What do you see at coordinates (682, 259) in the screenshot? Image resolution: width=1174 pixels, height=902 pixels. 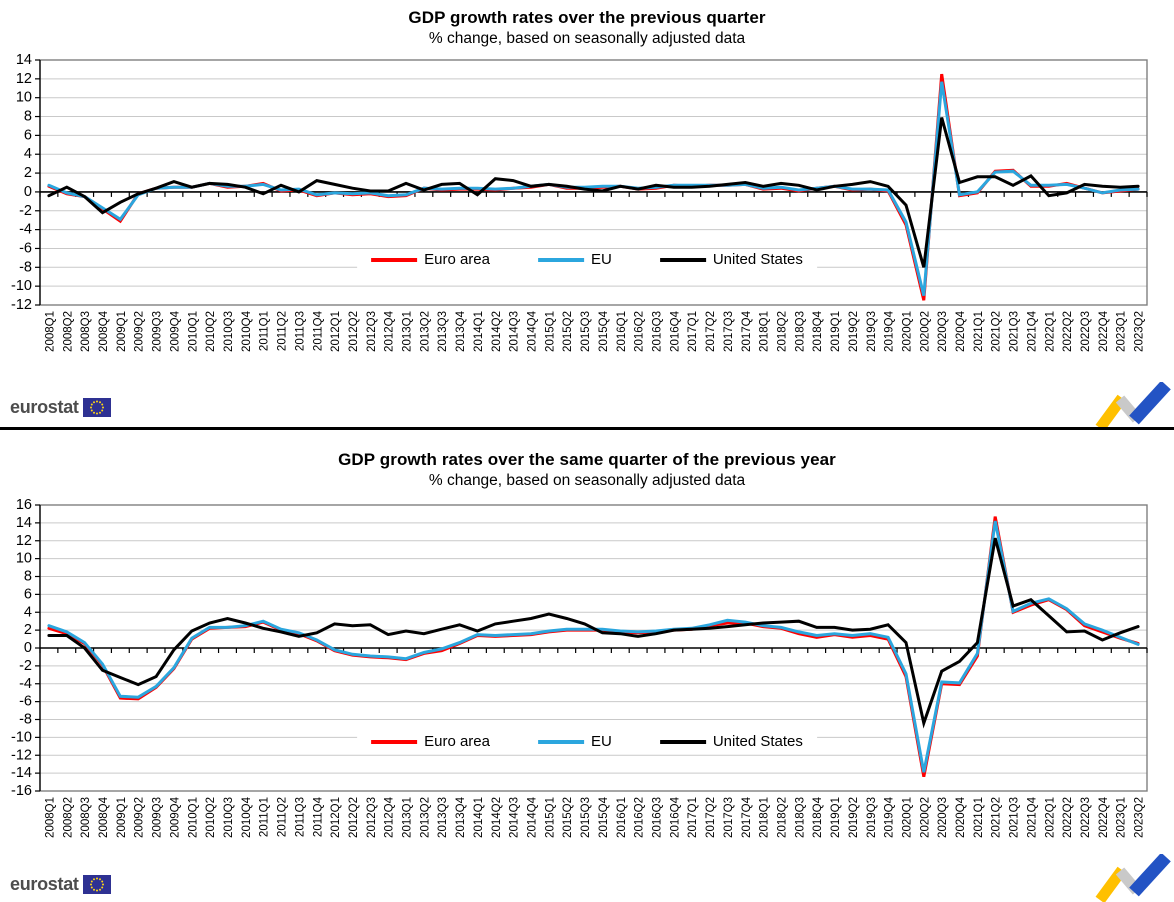 I see `united-states-line-swatch` at bounding box center [682, 259].